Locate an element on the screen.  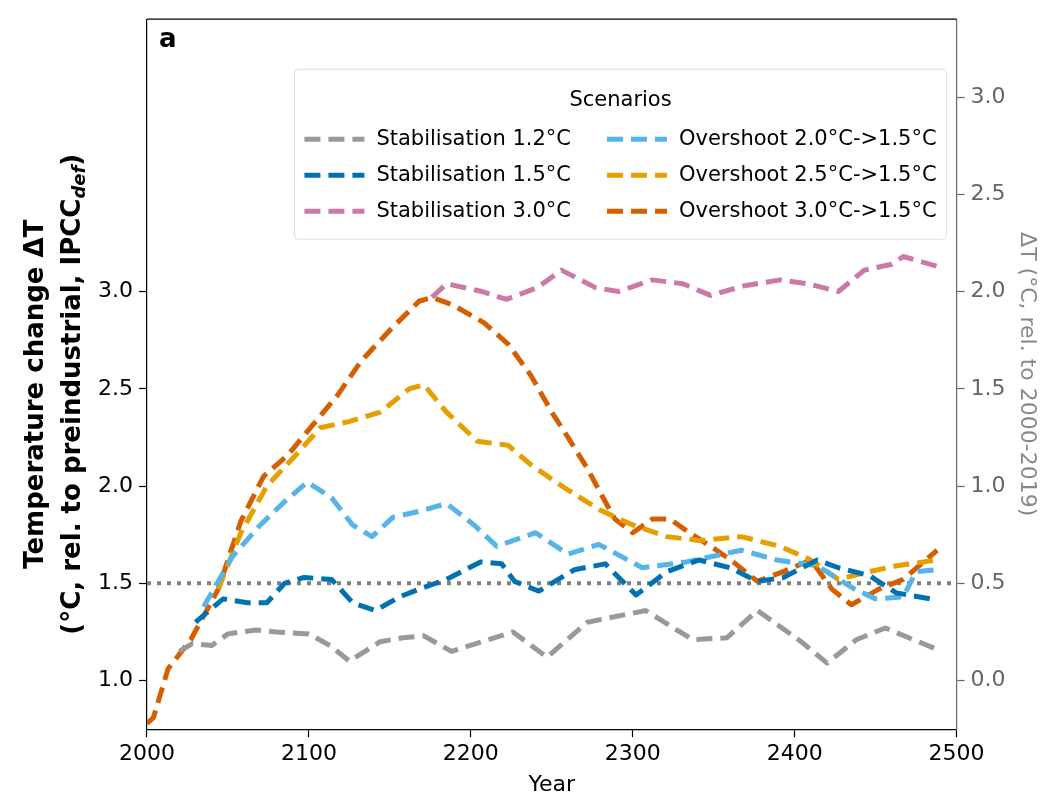
legend-label: Overshoot 2.0°C->1.5°C is located at coordinates (807, 137).